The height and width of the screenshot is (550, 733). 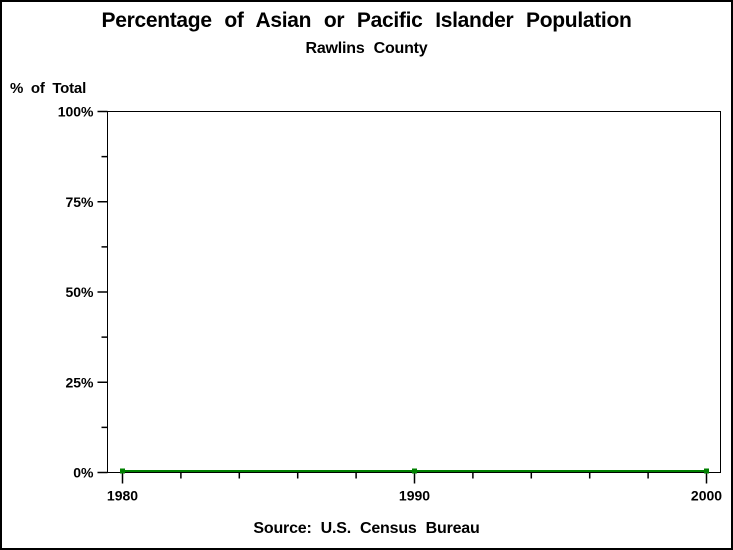 I want to click on chart-subtitle: Rawlins County, so click(x=366, y=48).